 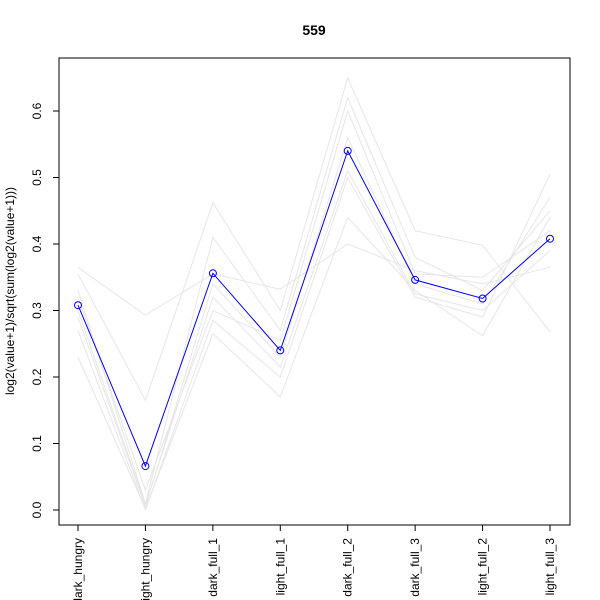 I want to click on x-tick-label-light_full_3: light_full_3, so click(x=550, y=567).